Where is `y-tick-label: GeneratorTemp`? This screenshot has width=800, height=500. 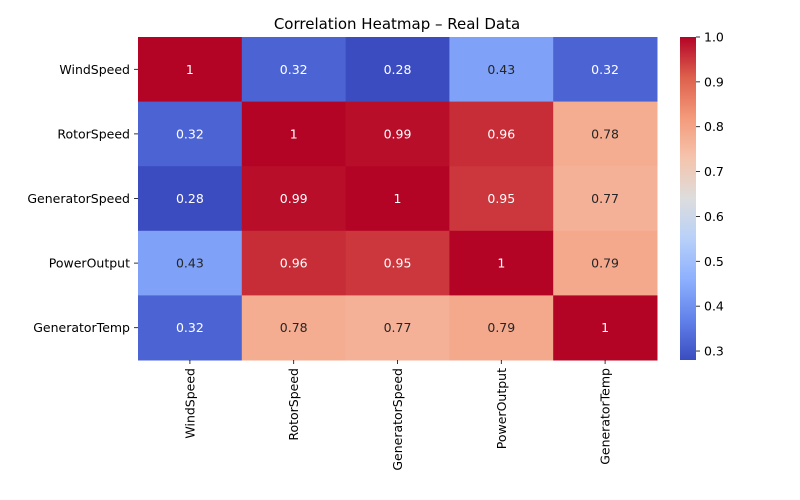
y-tick-label: GeneratorTemp is located at coordinates (81, 327).